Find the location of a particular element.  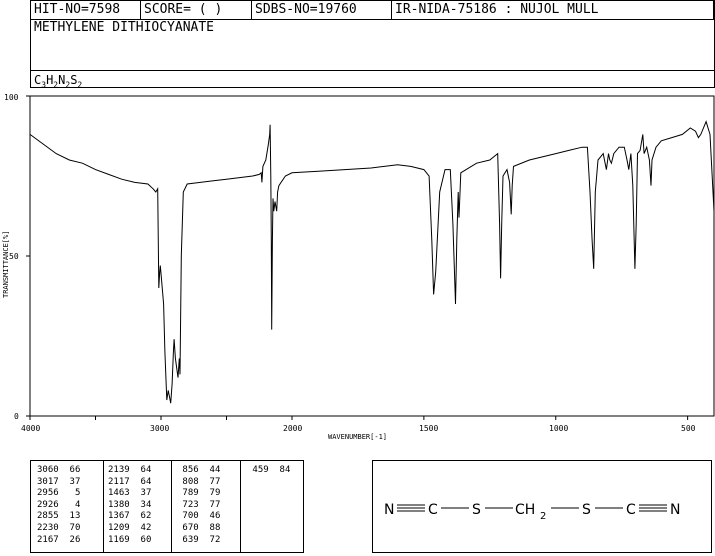

peak-transmittance: 60 is located at coordinates (140, 539).